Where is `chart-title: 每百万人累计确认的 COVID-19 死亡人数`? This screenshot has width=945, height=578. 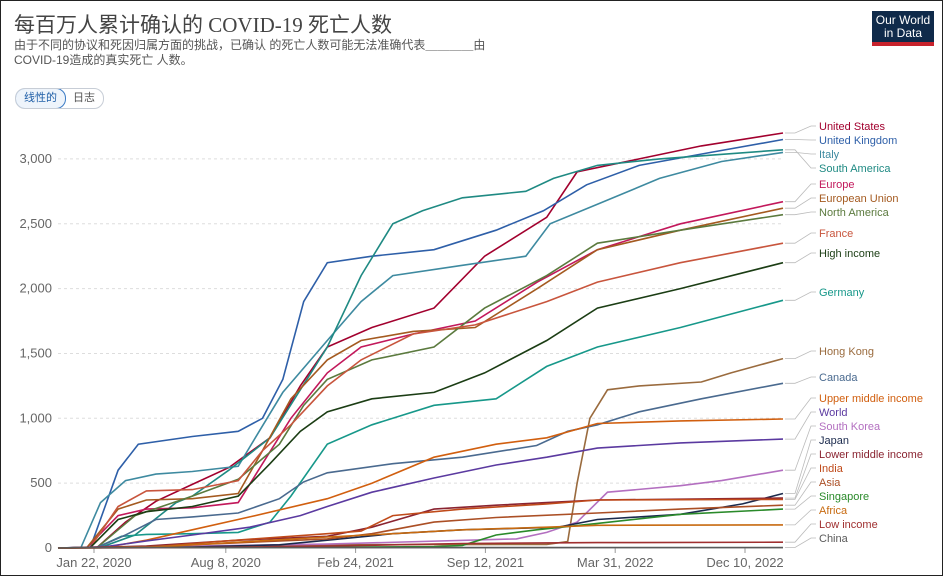
chart-title: 每百万人累计确认的 COVID-19 死亡人数 is located at coordinates (203, 25).